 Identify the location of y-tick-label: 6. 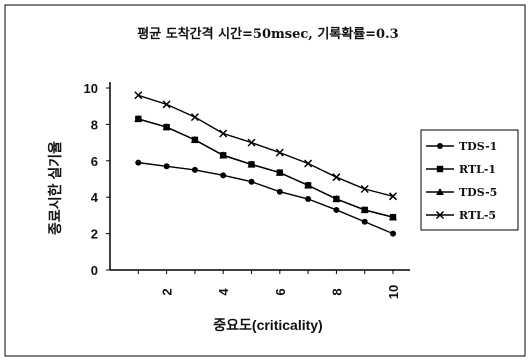
(94, 161).